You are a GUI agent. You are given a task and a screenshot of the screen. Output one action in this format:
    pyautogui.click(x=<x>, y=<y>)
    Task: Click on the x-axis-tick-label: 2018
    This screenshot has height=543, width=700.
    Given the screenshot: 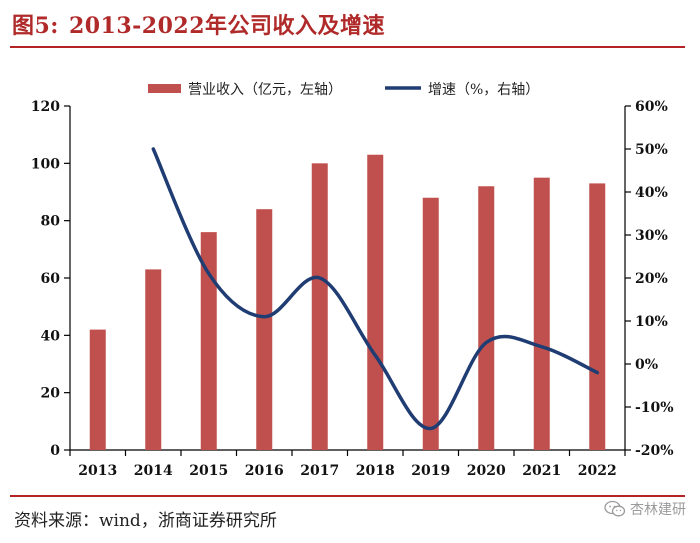 What is the action you would take?
    pyautogui.click(x=375, y=471)
    